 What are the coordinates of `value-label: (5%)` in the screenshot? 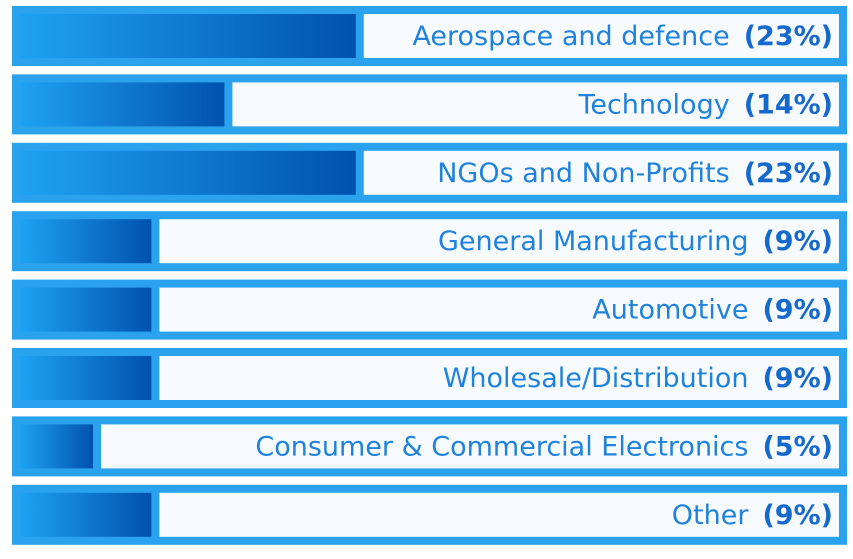 It's located at (797, 446).